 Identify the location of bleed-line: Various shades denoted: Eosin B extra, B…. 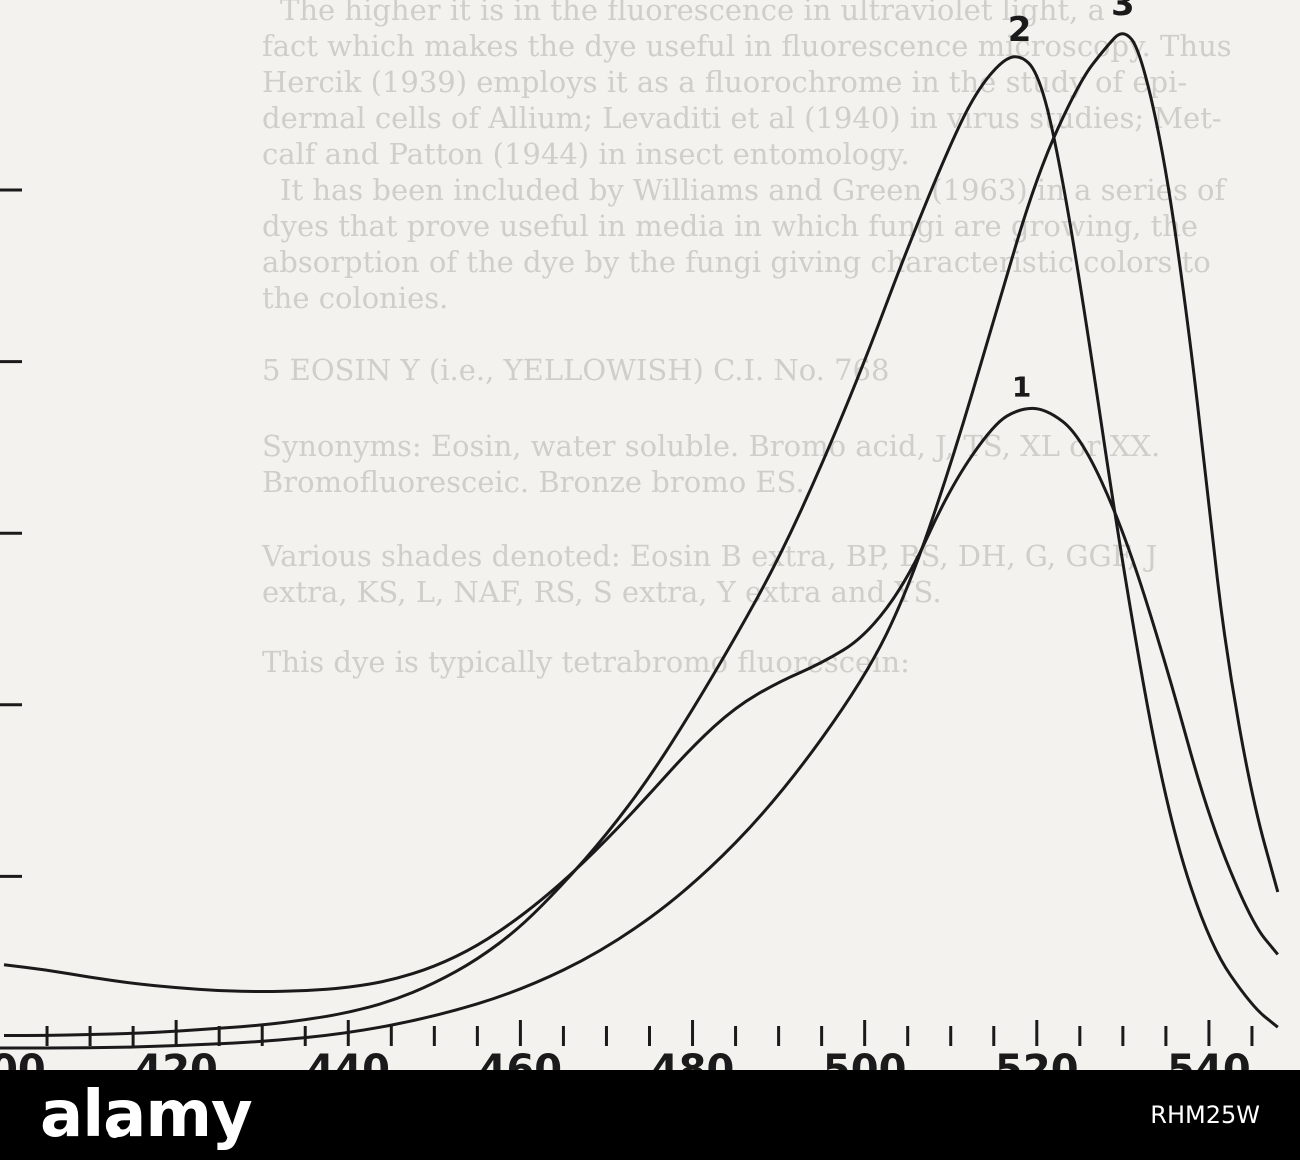
(709, 556).